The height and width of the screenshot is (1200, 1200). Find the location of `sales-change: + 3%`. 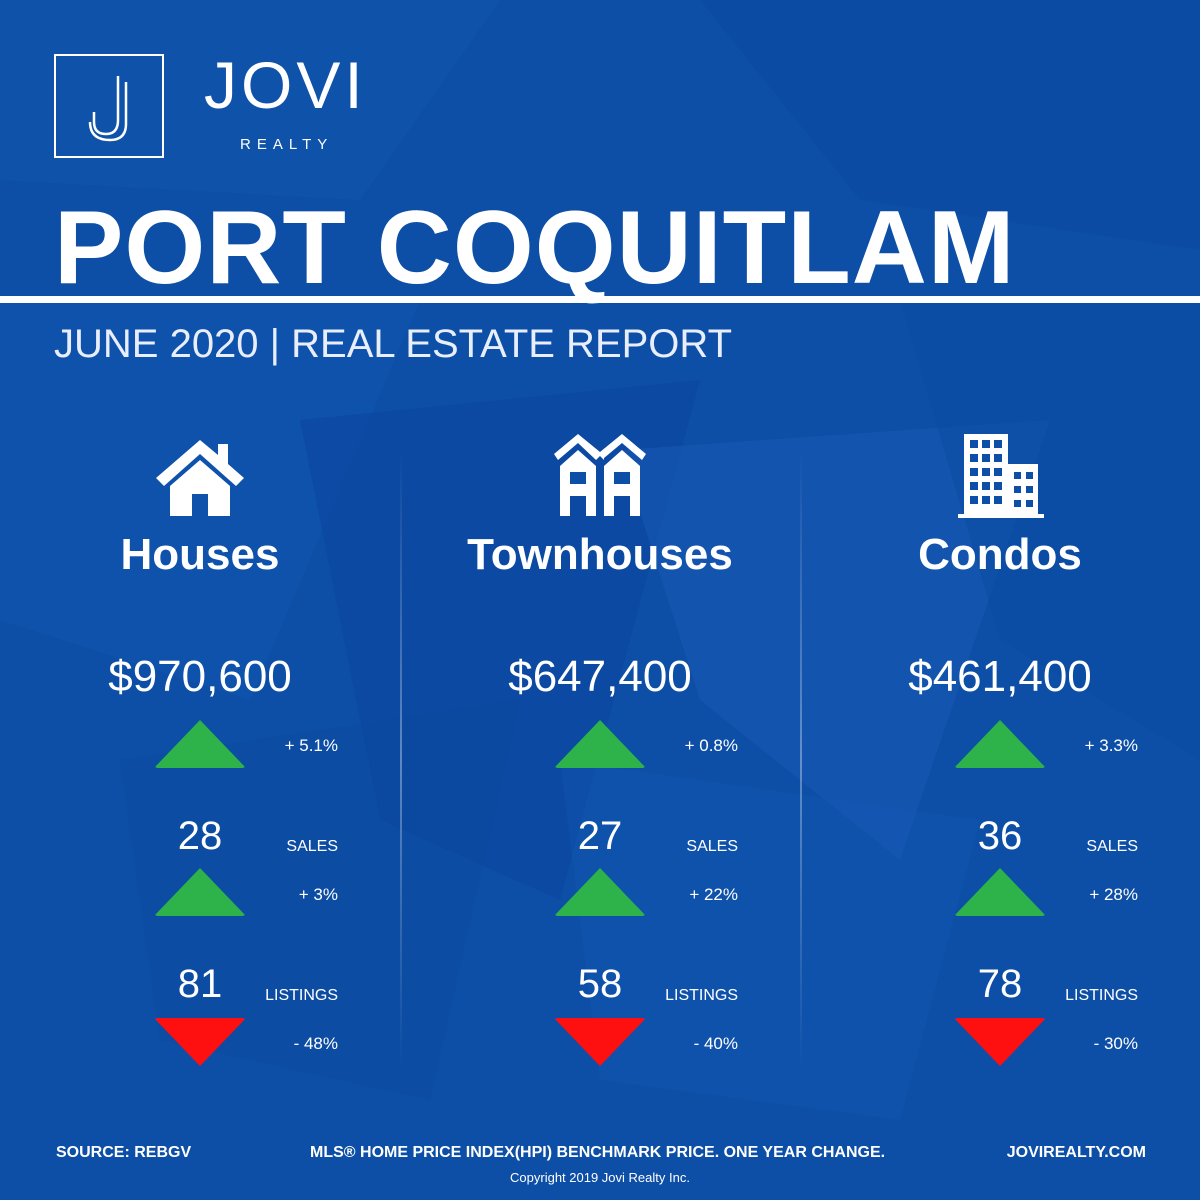

sales-change: + 3% is located at coordinates (318, 894).